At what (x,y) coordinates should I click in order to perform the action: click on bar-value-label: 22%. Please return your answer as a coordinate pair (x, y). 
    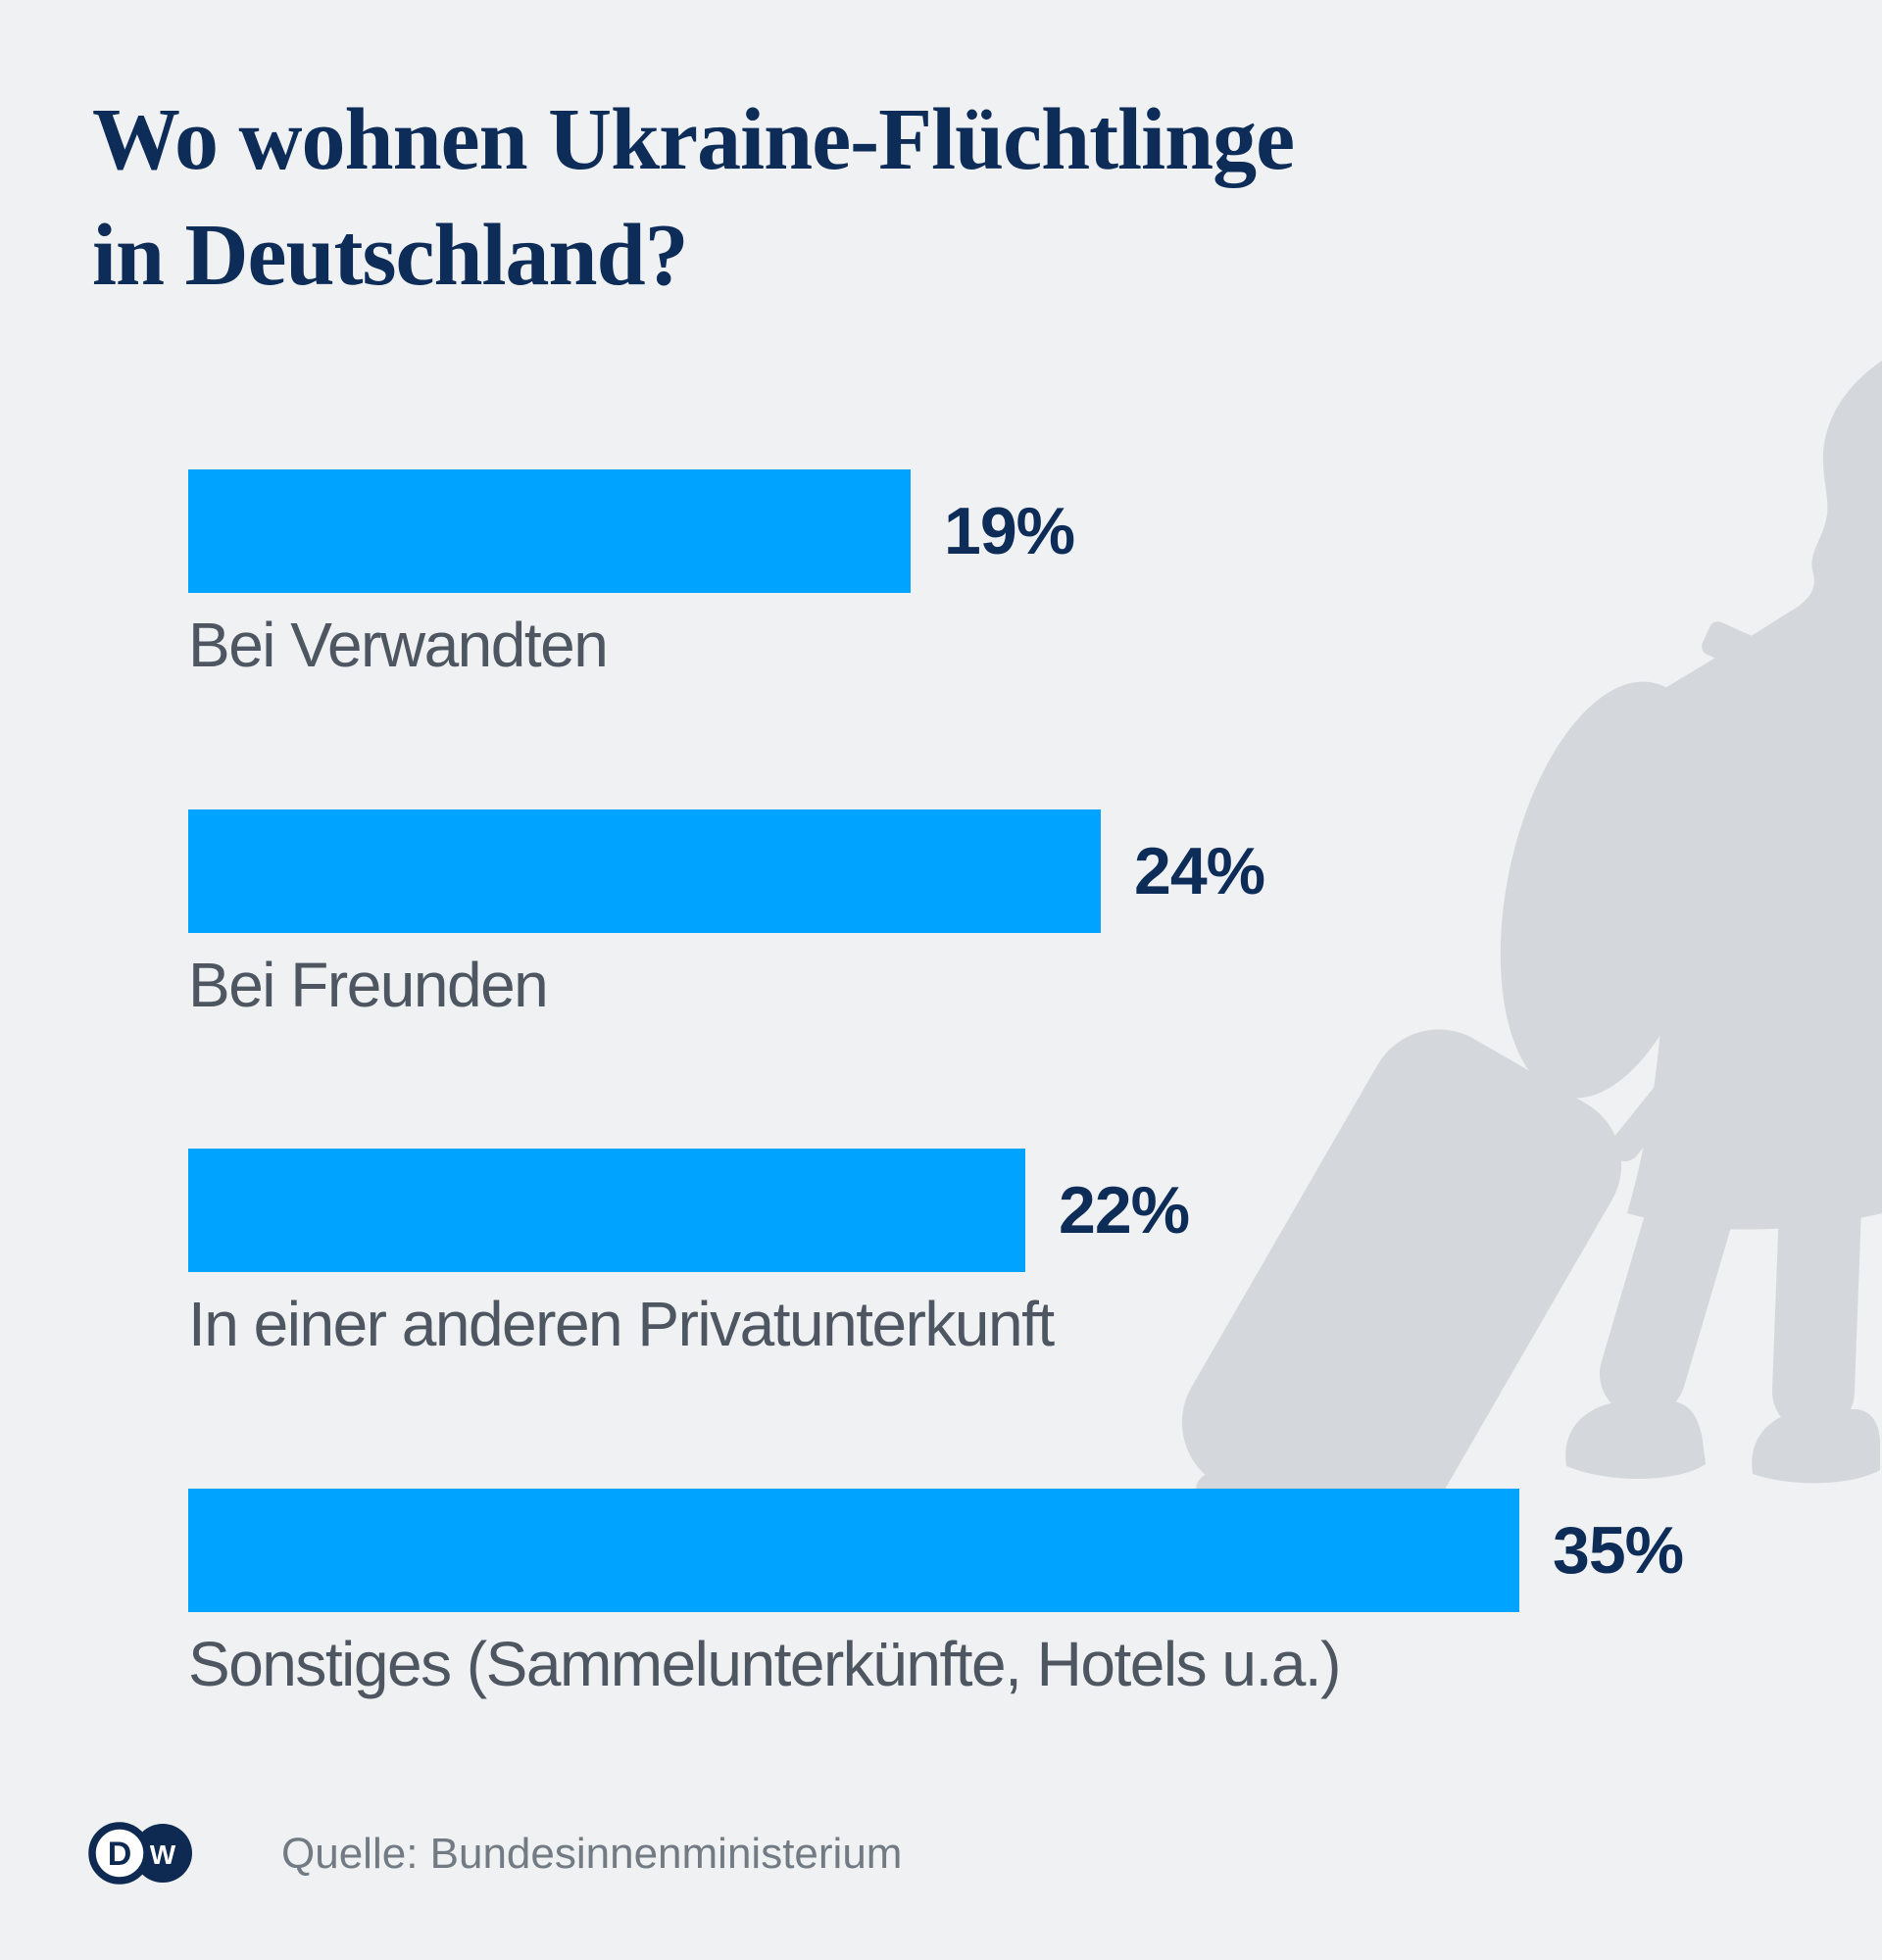
    Looking at the image, I should click on (1125, 1210).